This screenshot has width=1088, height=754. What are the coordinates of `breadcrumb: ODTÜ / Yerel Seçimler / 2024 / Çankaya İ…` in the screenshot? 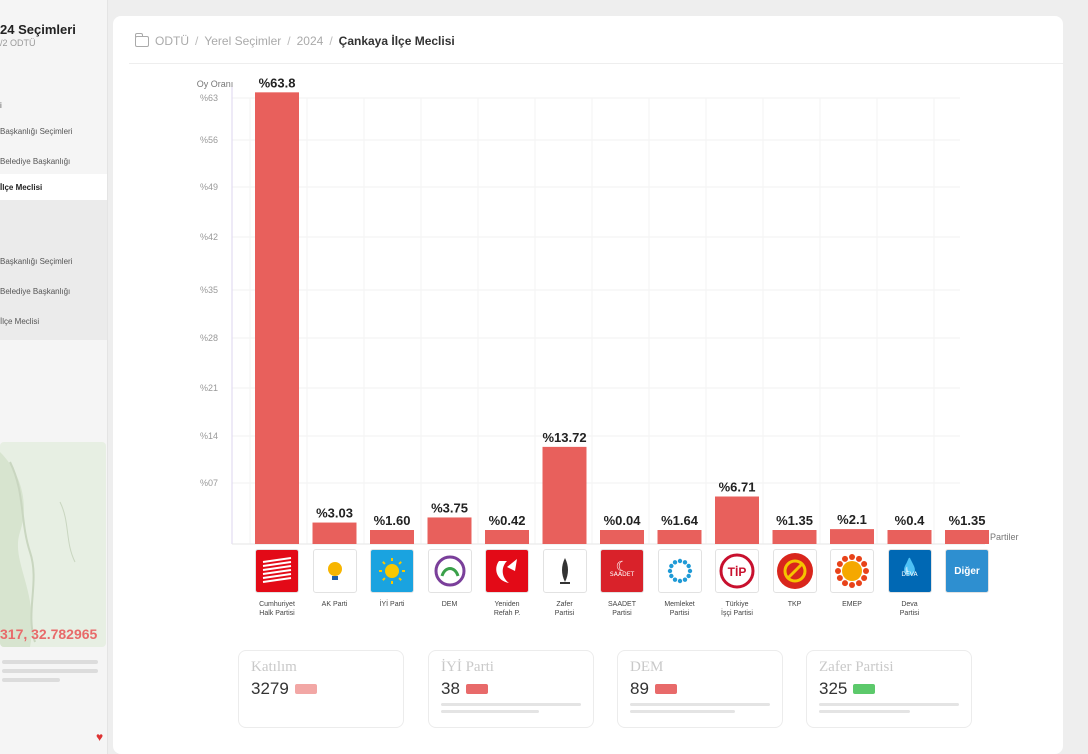 It's located at (295, 41).